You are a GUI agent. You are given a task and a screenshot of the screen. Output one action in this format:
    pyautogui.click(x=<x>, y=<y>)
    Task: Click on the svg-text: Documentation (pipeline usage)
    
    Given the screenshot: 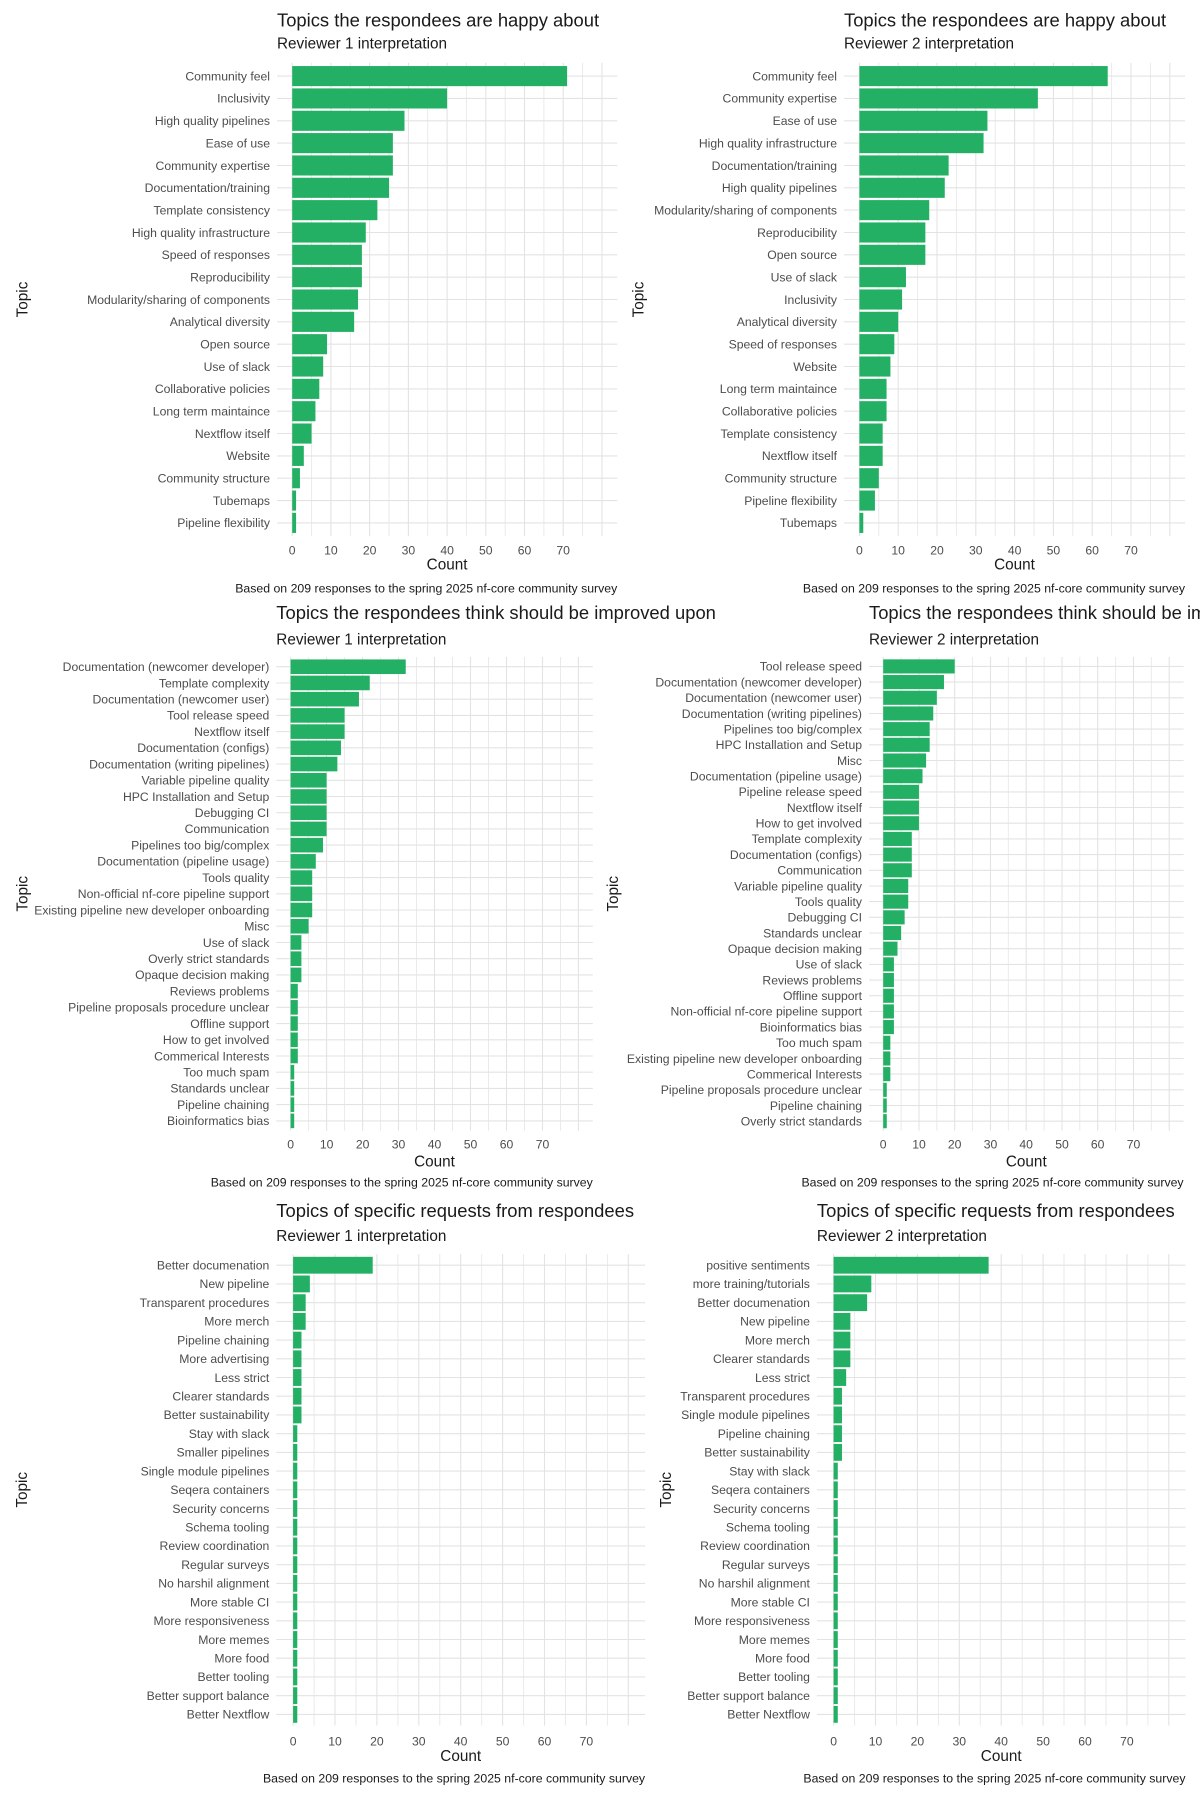 What is the action you would take?
    pyautogui.click(x=183, y=862)
    